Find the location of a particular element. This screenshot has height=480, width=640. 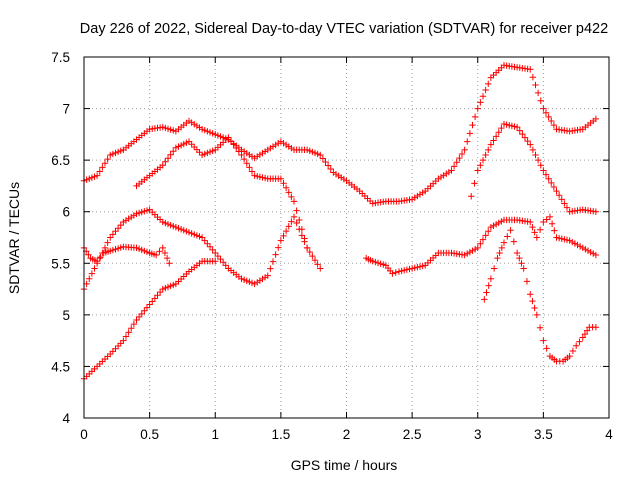

y-tick-label: 6 is located at coordinates (66, 212).